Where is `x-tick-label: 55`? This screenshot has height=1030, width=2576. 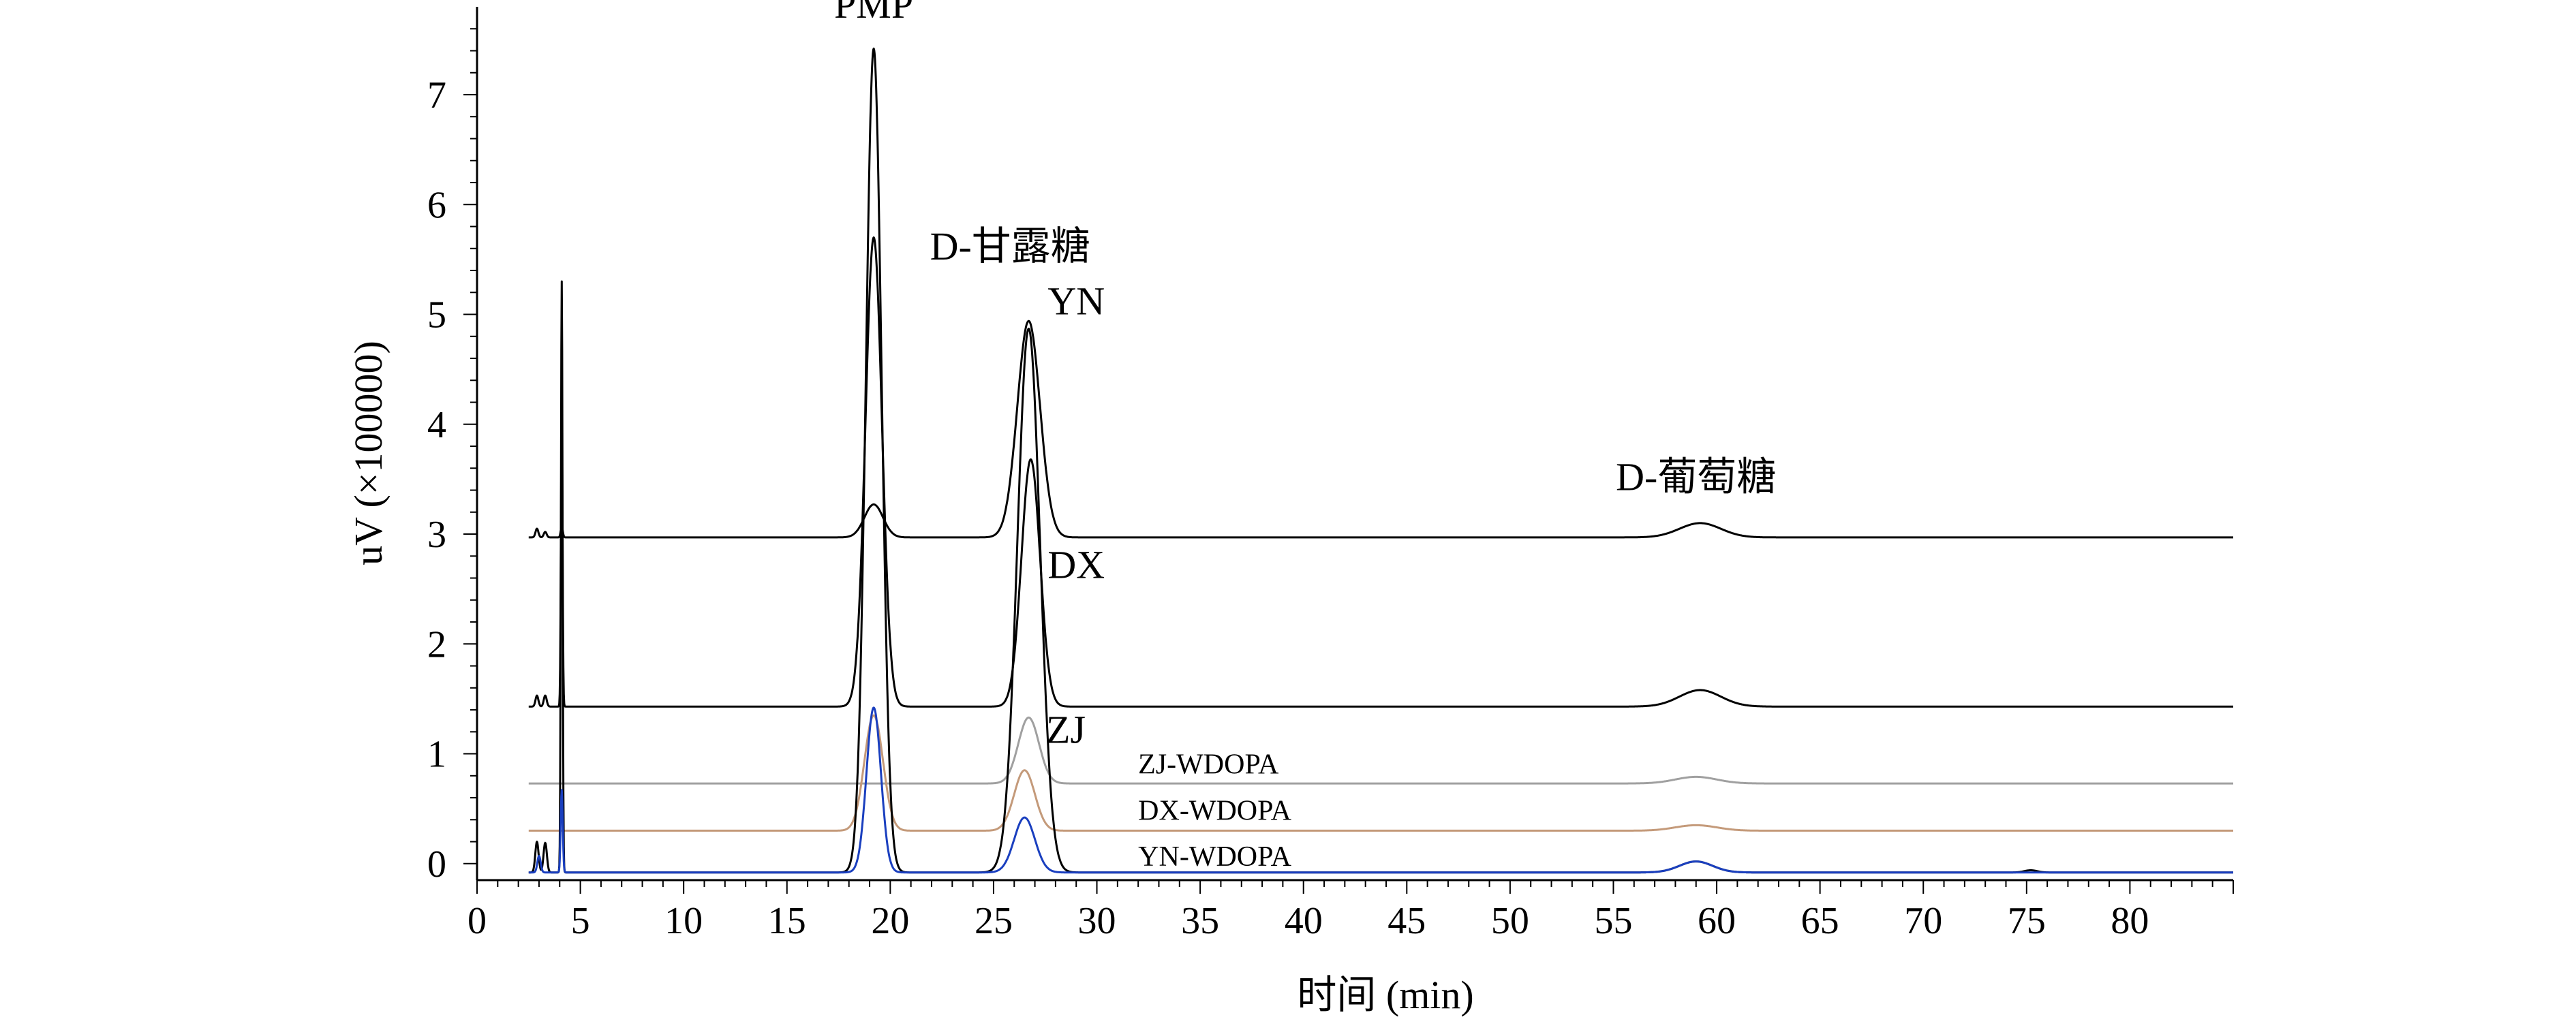 x-tick-label: 55 is located at coordinates (1613, 921).